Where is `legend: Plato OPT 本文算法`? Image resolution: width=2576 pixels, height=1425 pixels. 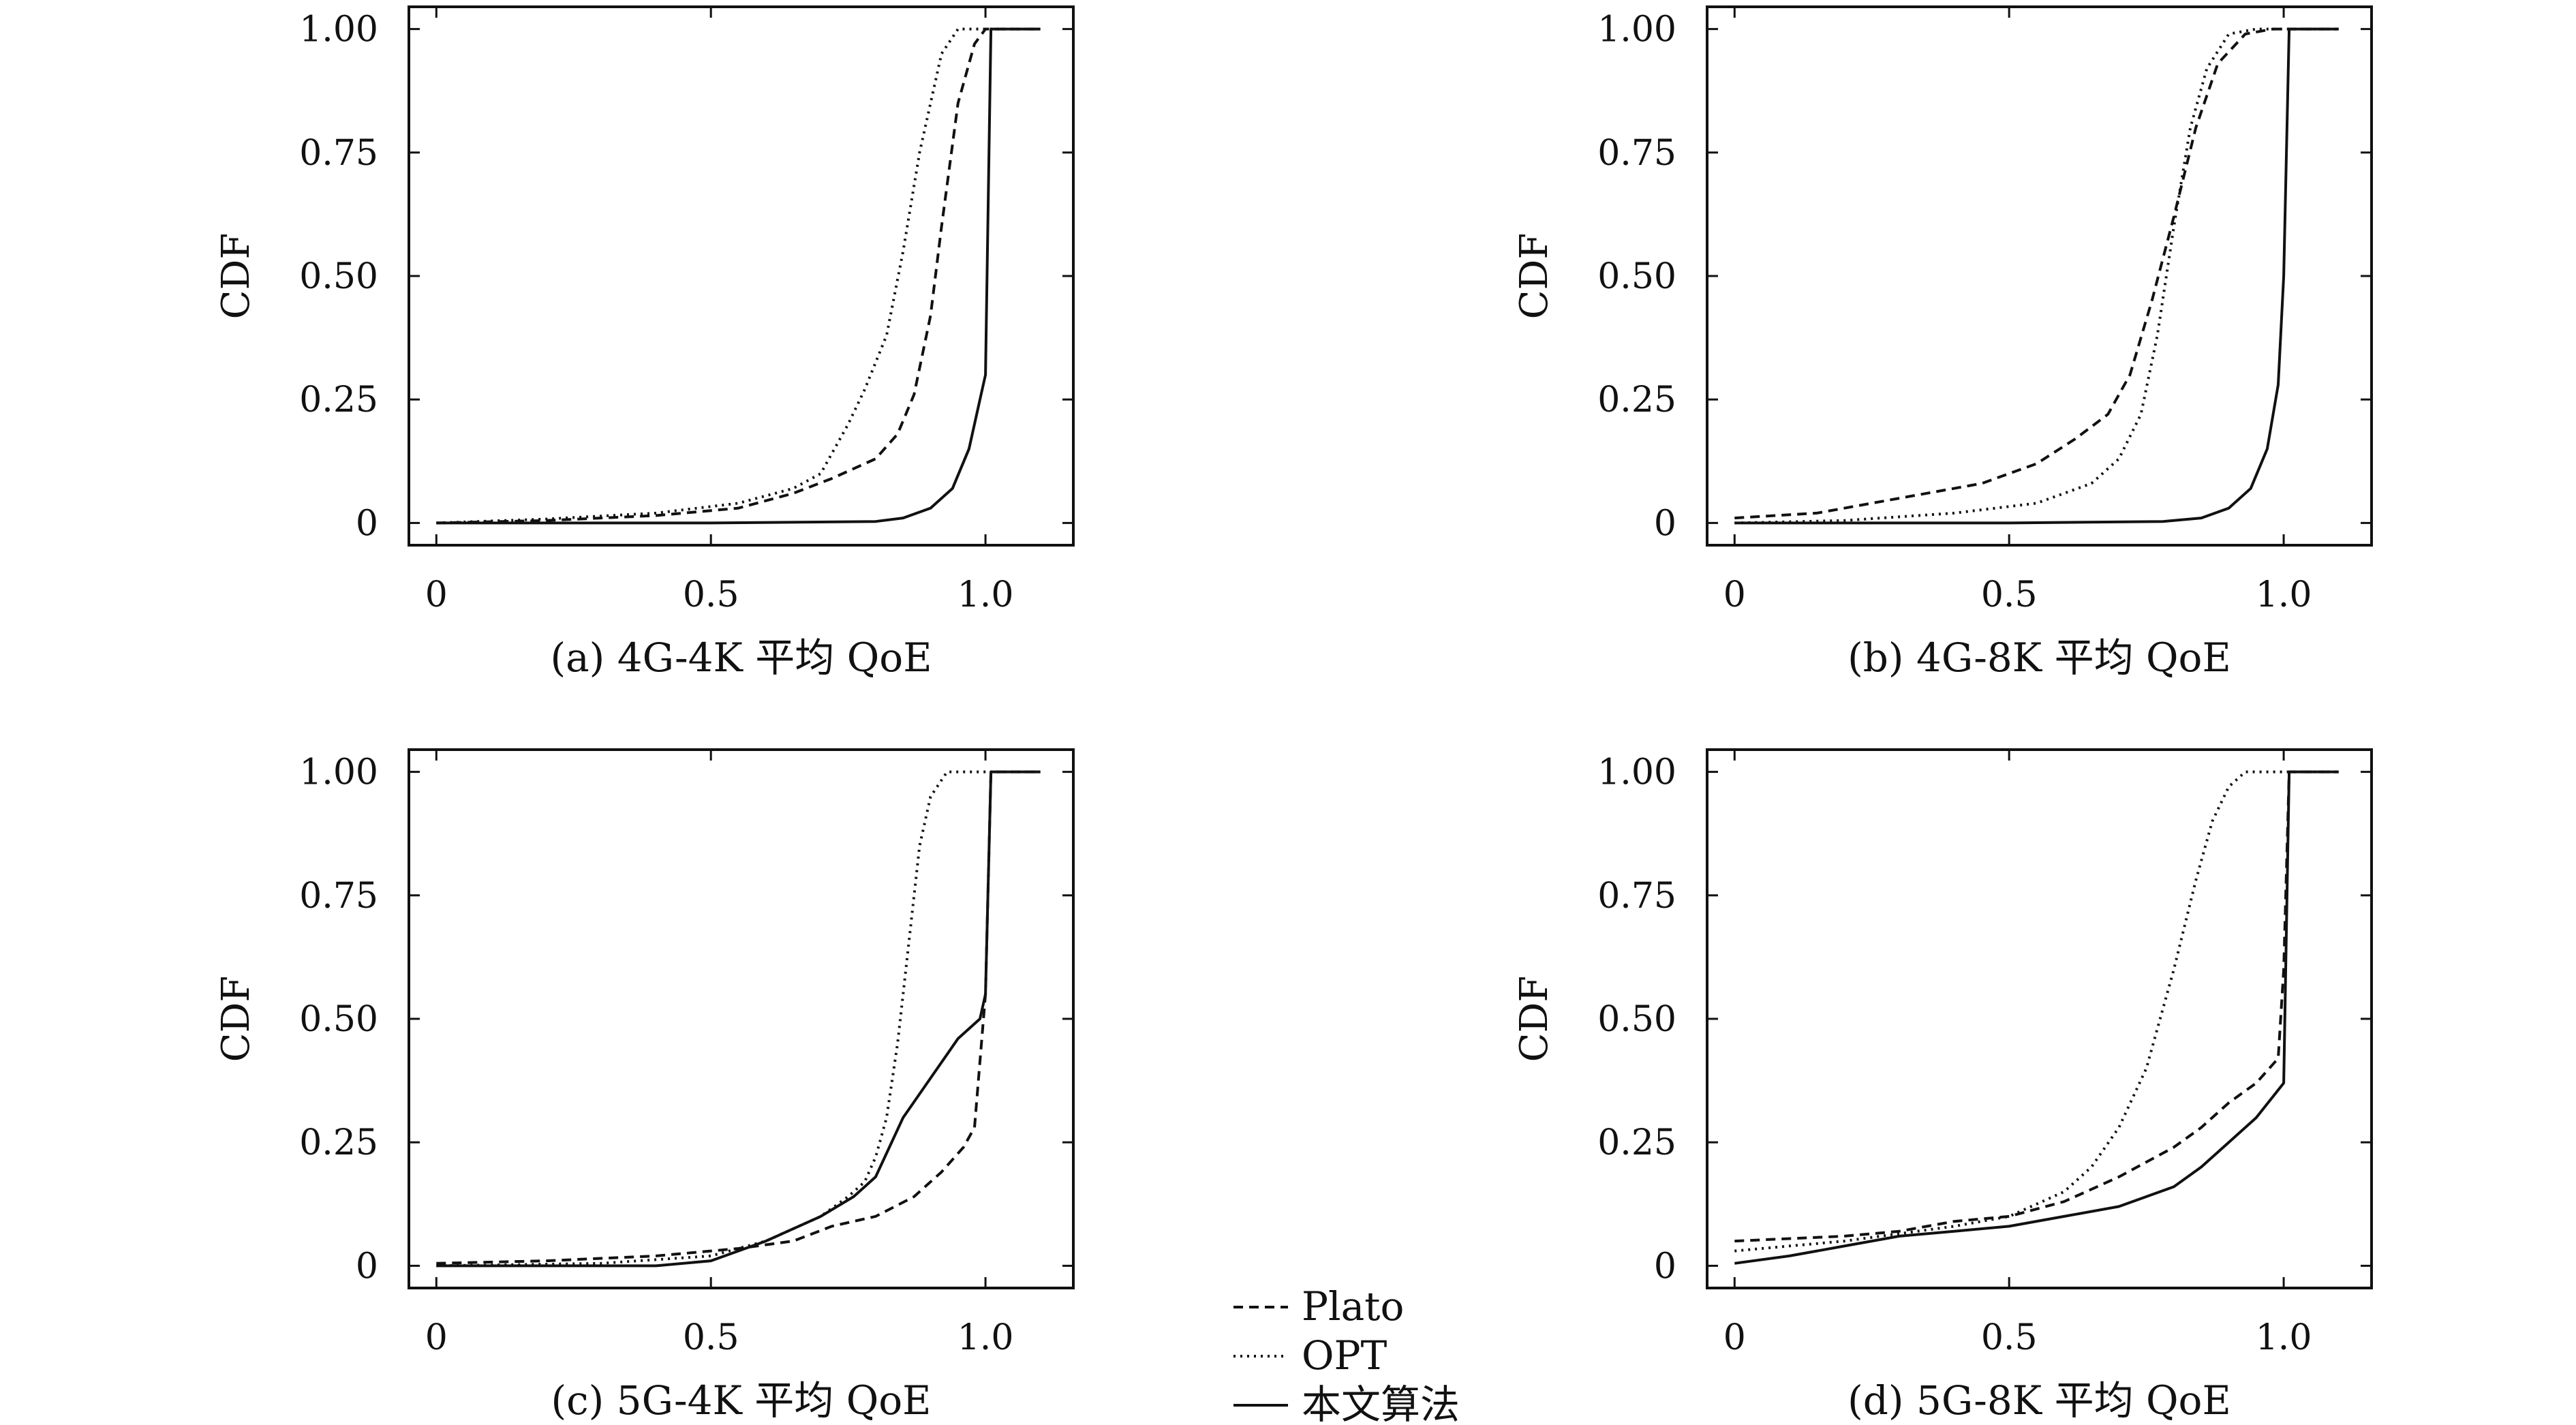
legend: Plato OPT 本文算法 is located at coordinates (1346, 1354).